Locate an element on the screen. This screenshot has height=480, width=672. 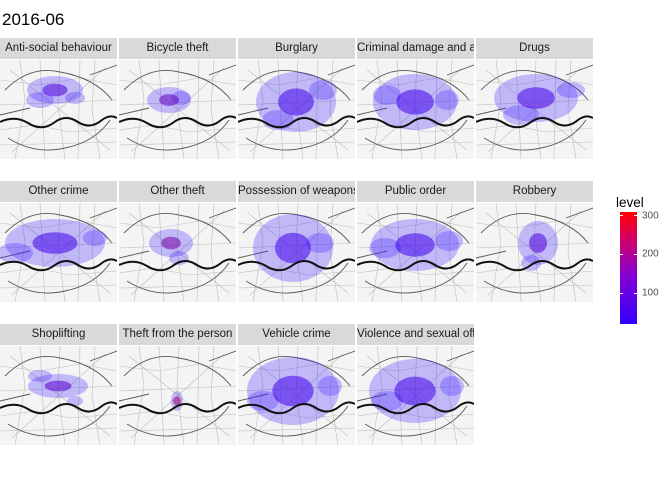
facet-strip-label: Public order is located at coordinates (415, 191).